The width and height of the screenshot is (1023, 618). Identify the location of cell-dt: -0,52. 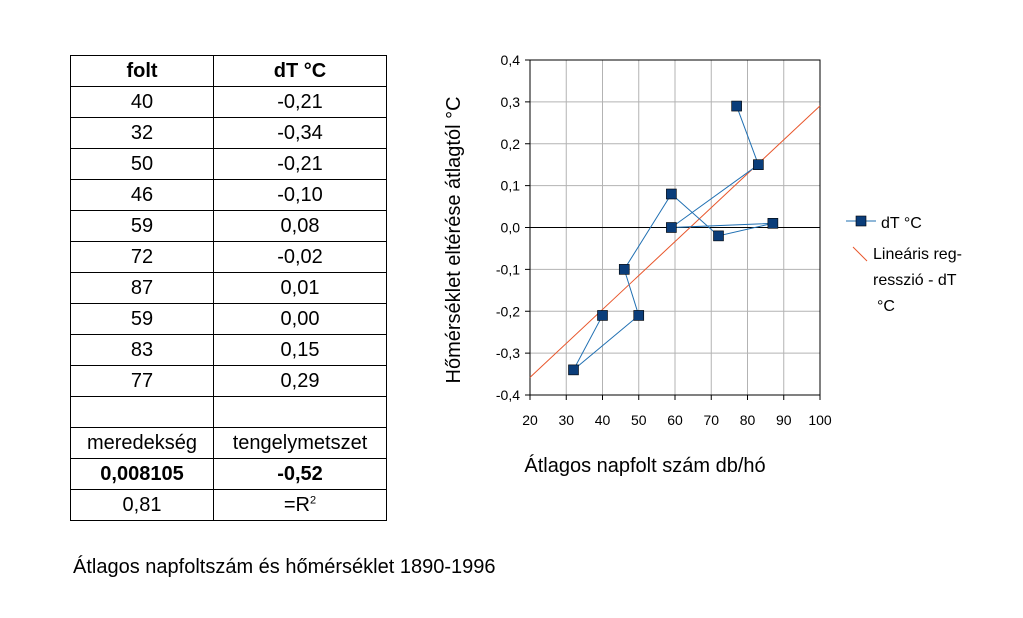
(300, 474).